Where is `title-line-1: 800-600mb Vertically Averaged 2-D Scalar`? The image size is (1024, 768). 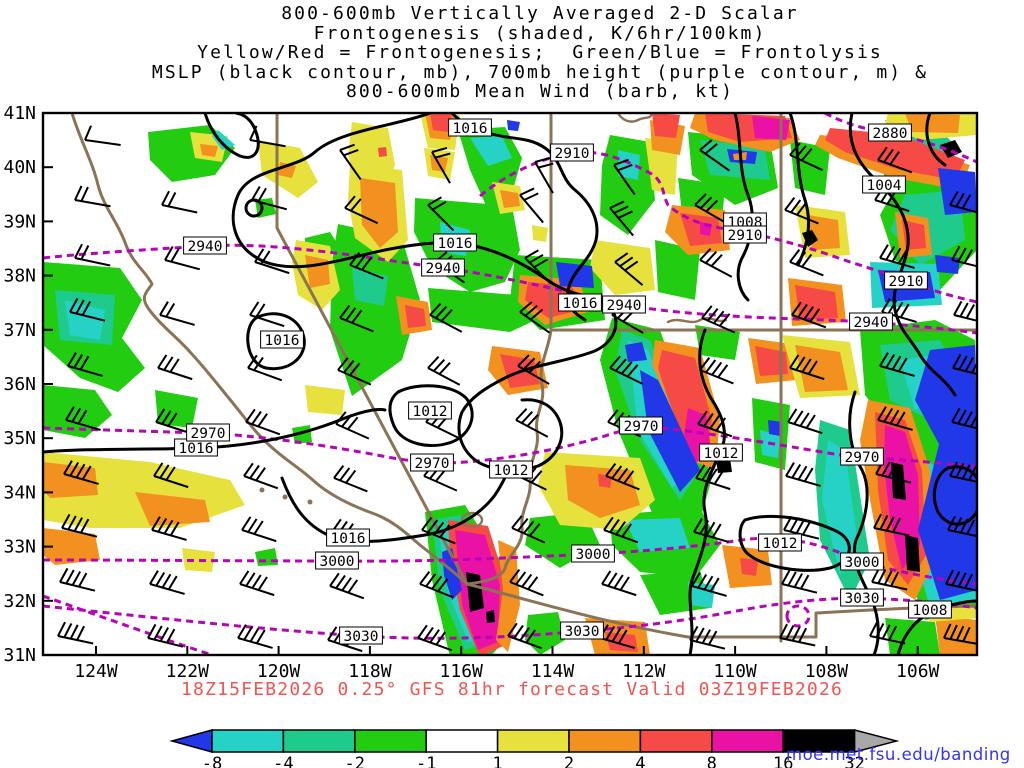 title-line-1: 800-600mb Vertically Averaged 2-D Scalar is located at coordinates (540, 13).